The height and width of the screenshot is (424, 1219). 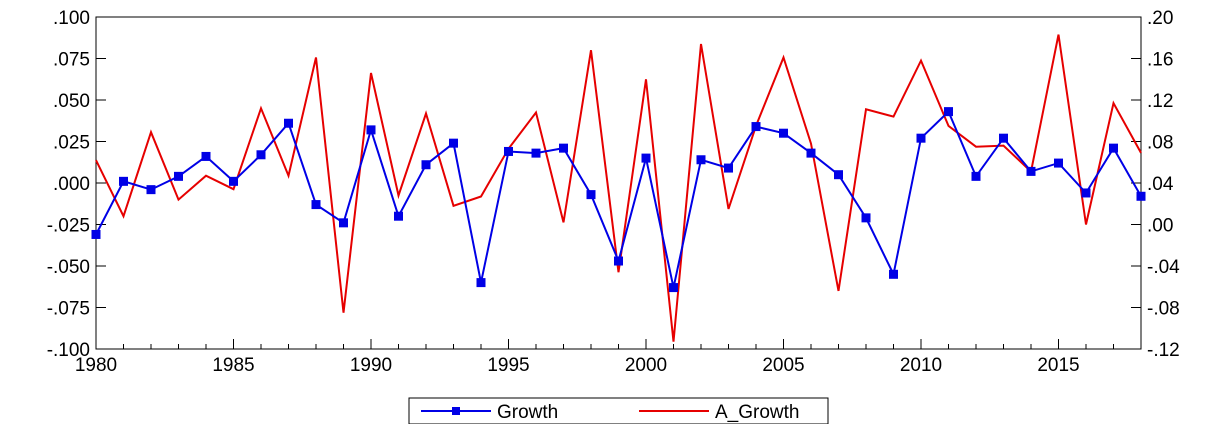 What do you see at coordinates (783, 365) in the screenshot?
I see `x-tick-label: 2005` at bounding box center [783, 365].